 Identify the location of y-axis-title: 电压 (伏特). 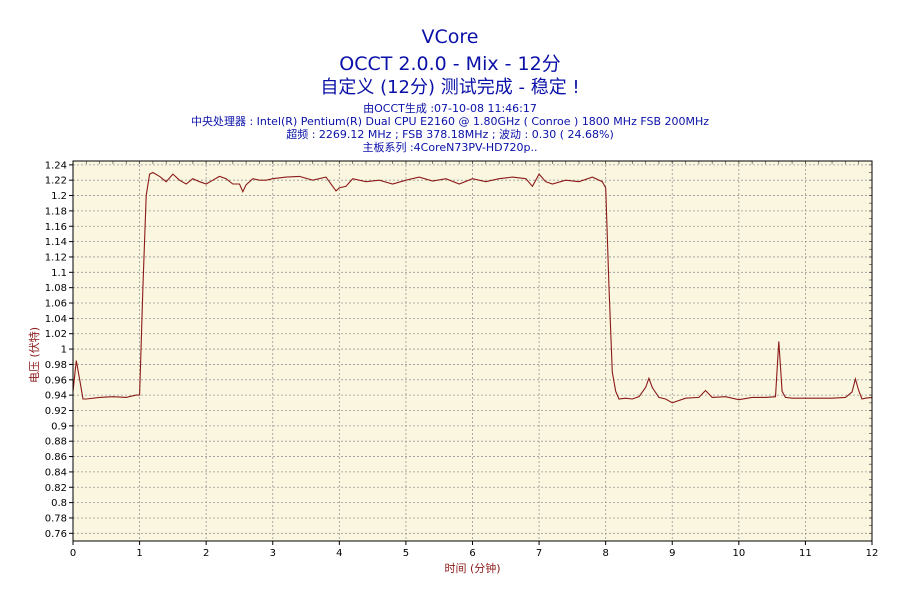
(34, 355).